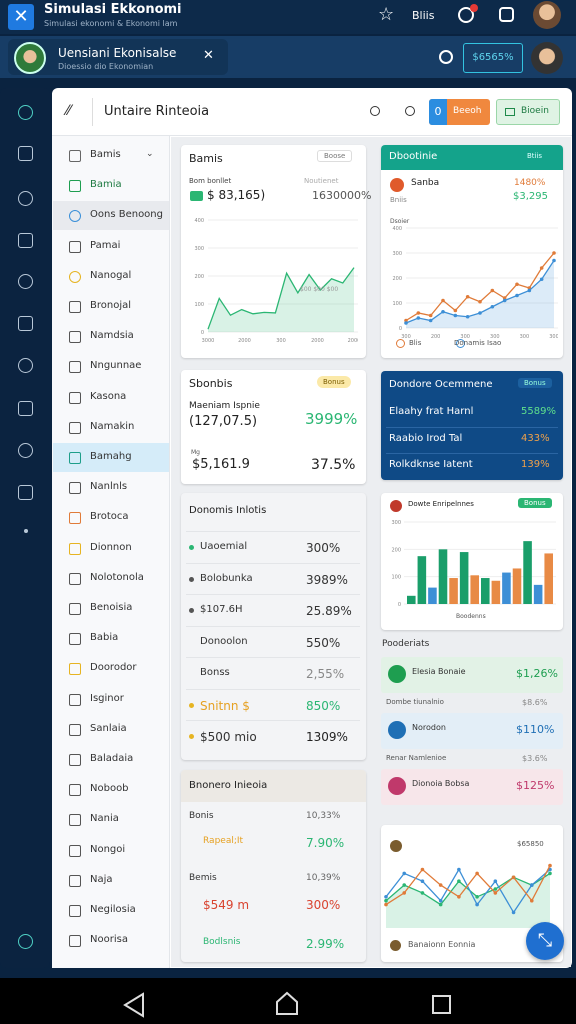 The width and height of the screenshot is (576, 1024). I want to click on sidebar-item: Nanlnls, so click(109, 487).